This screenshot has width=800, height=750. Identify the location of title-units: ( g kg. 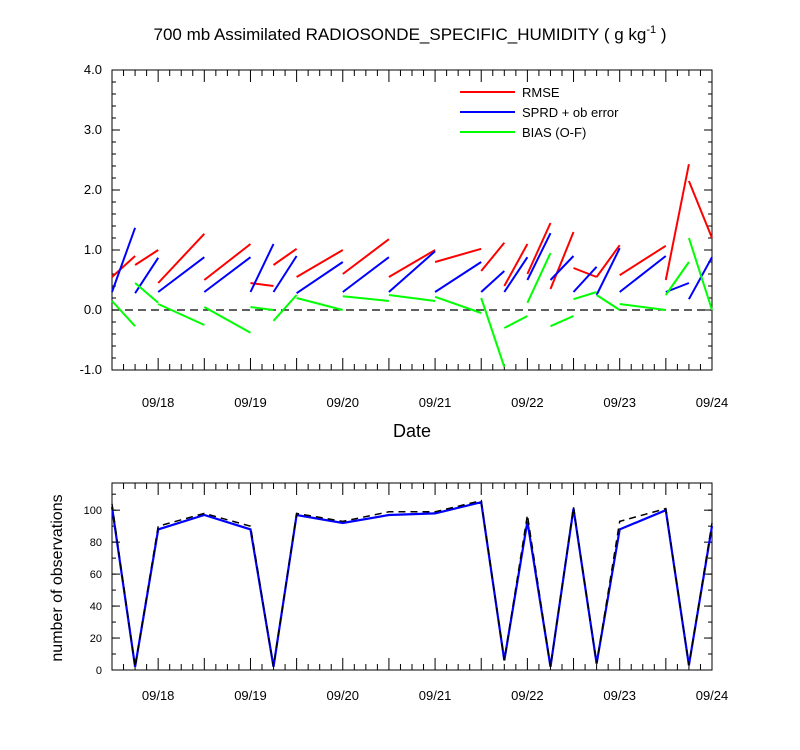
(625, 34).